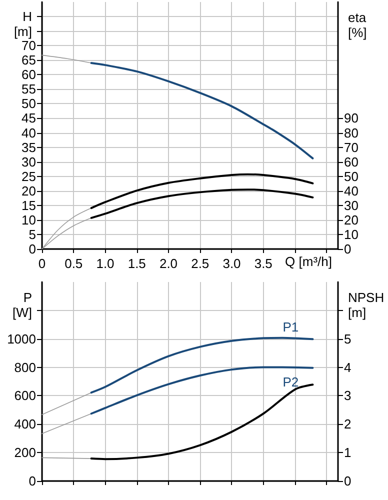  What do you see at coordinates (29, 46) in the screenshot?
I see `y-tick-label: 70` at bounding box center [29, 46].